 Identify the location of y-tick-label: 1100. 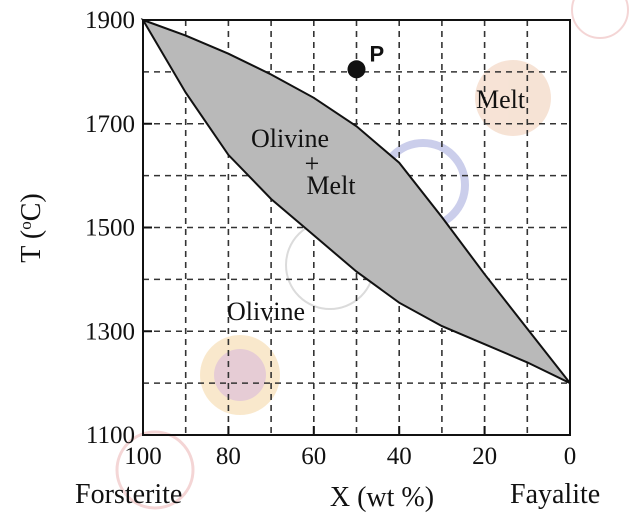
(110, 435).